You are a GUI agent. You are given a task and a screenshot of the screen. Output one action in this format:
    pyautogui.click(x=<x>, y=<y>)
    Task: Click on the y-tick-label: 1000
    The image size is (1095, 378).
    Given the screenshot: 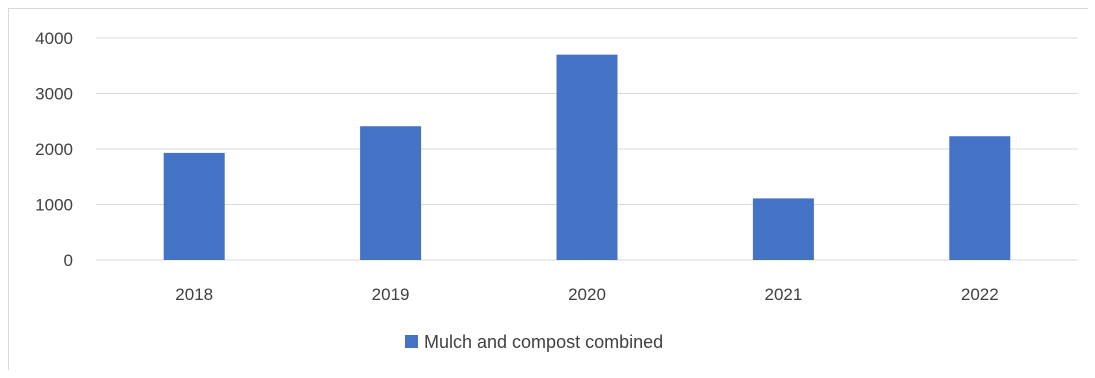 What is the action you would take?
    pyautogui.click(x=54, y=205)
    